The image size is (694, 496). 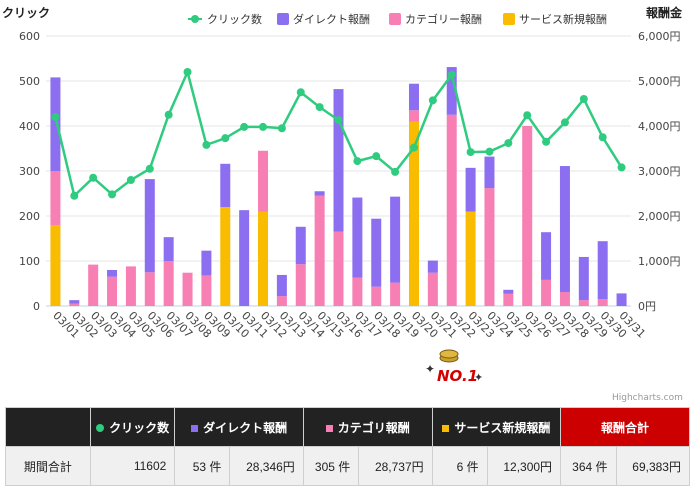 I want to click on clicks-total: 11602, so click(x=132, y=466).